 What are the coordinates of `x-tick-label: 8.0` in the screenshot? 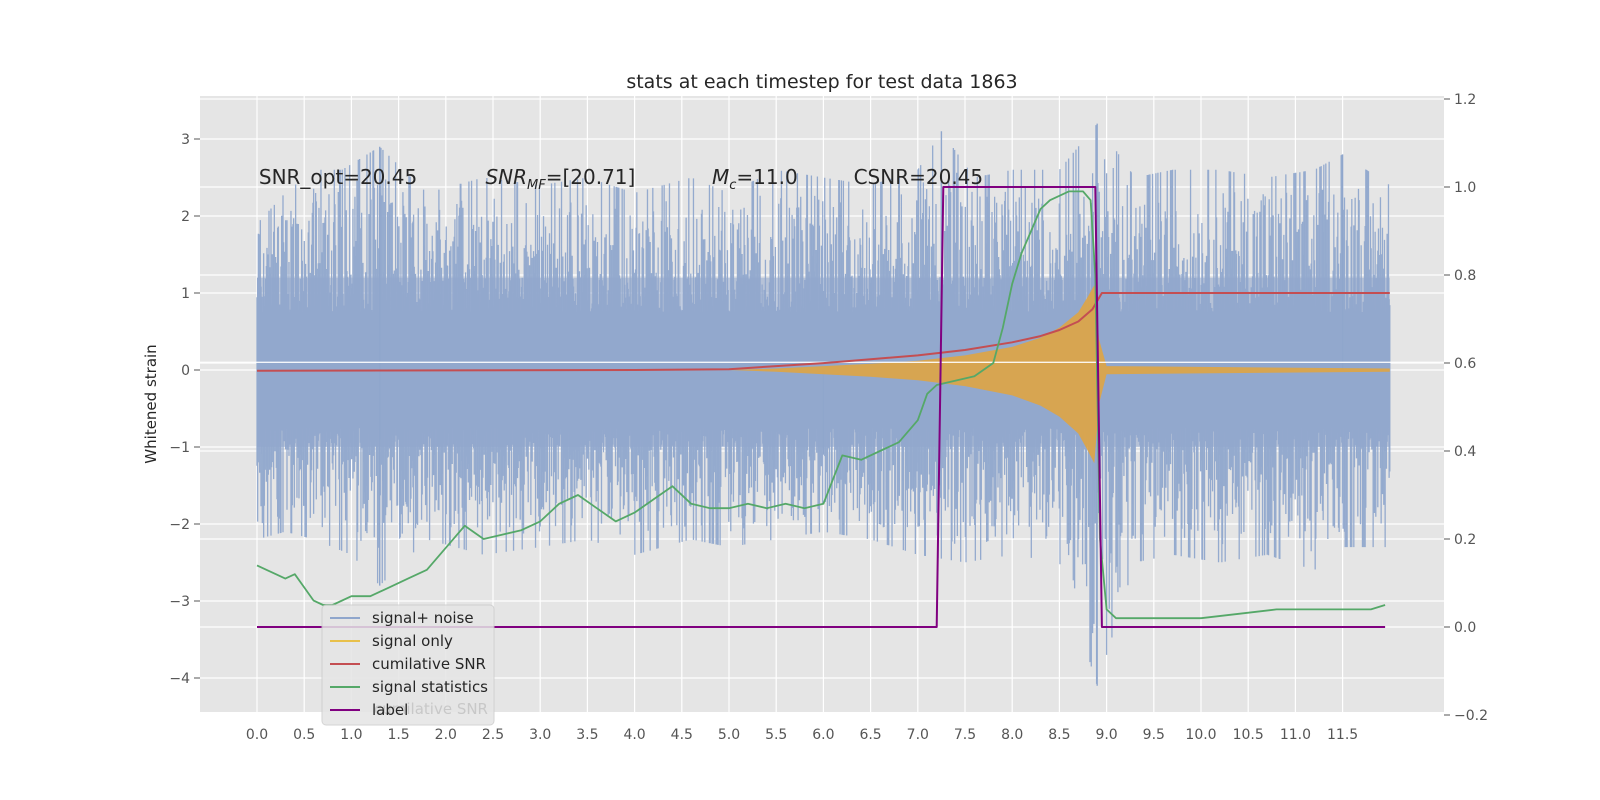 It's located at (1012, 735).